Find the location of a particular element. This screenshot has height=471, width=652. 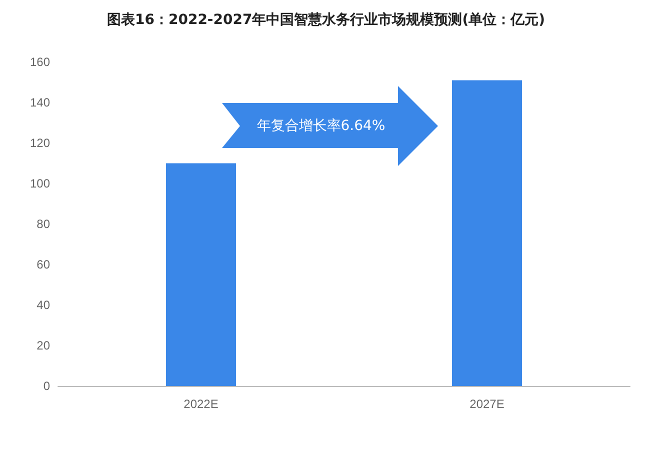

y-tick-label: 140 is located at coordinates (40, 103).